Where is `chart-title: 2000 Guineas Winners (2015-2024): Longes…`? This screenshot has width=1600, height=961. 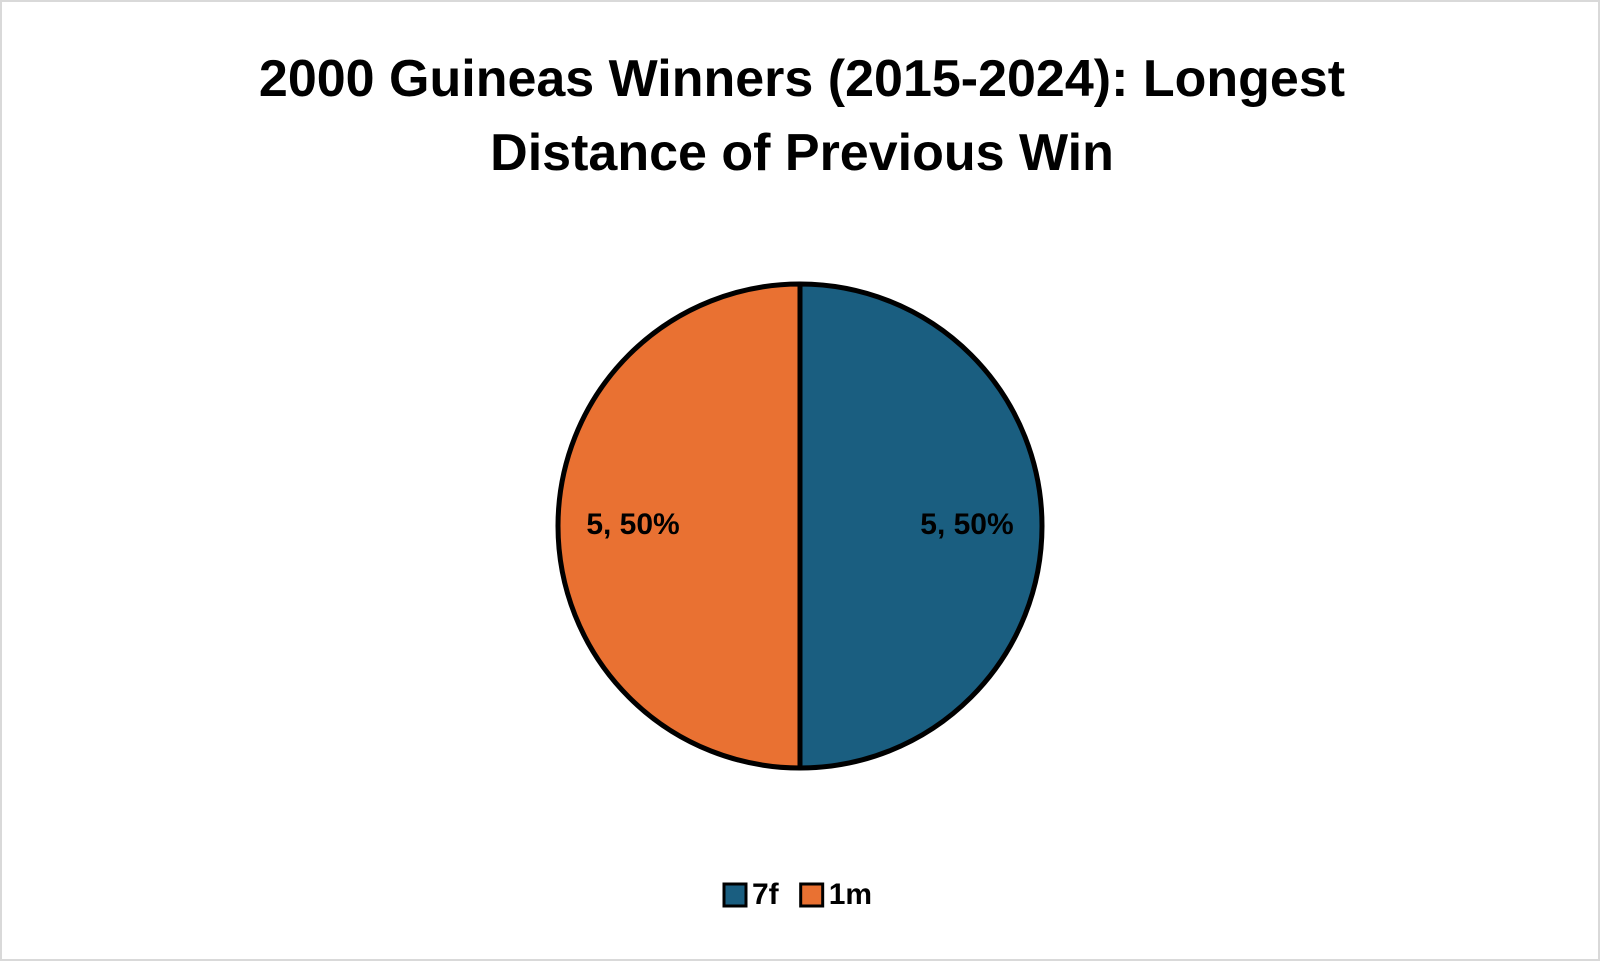
chart-title: 2000 Guineas Winners (2015-2024): Longes… is located at coordinates (802, 116).